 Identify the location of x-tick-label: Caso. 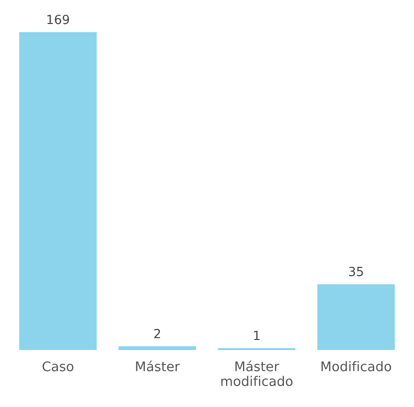
(58, 366).